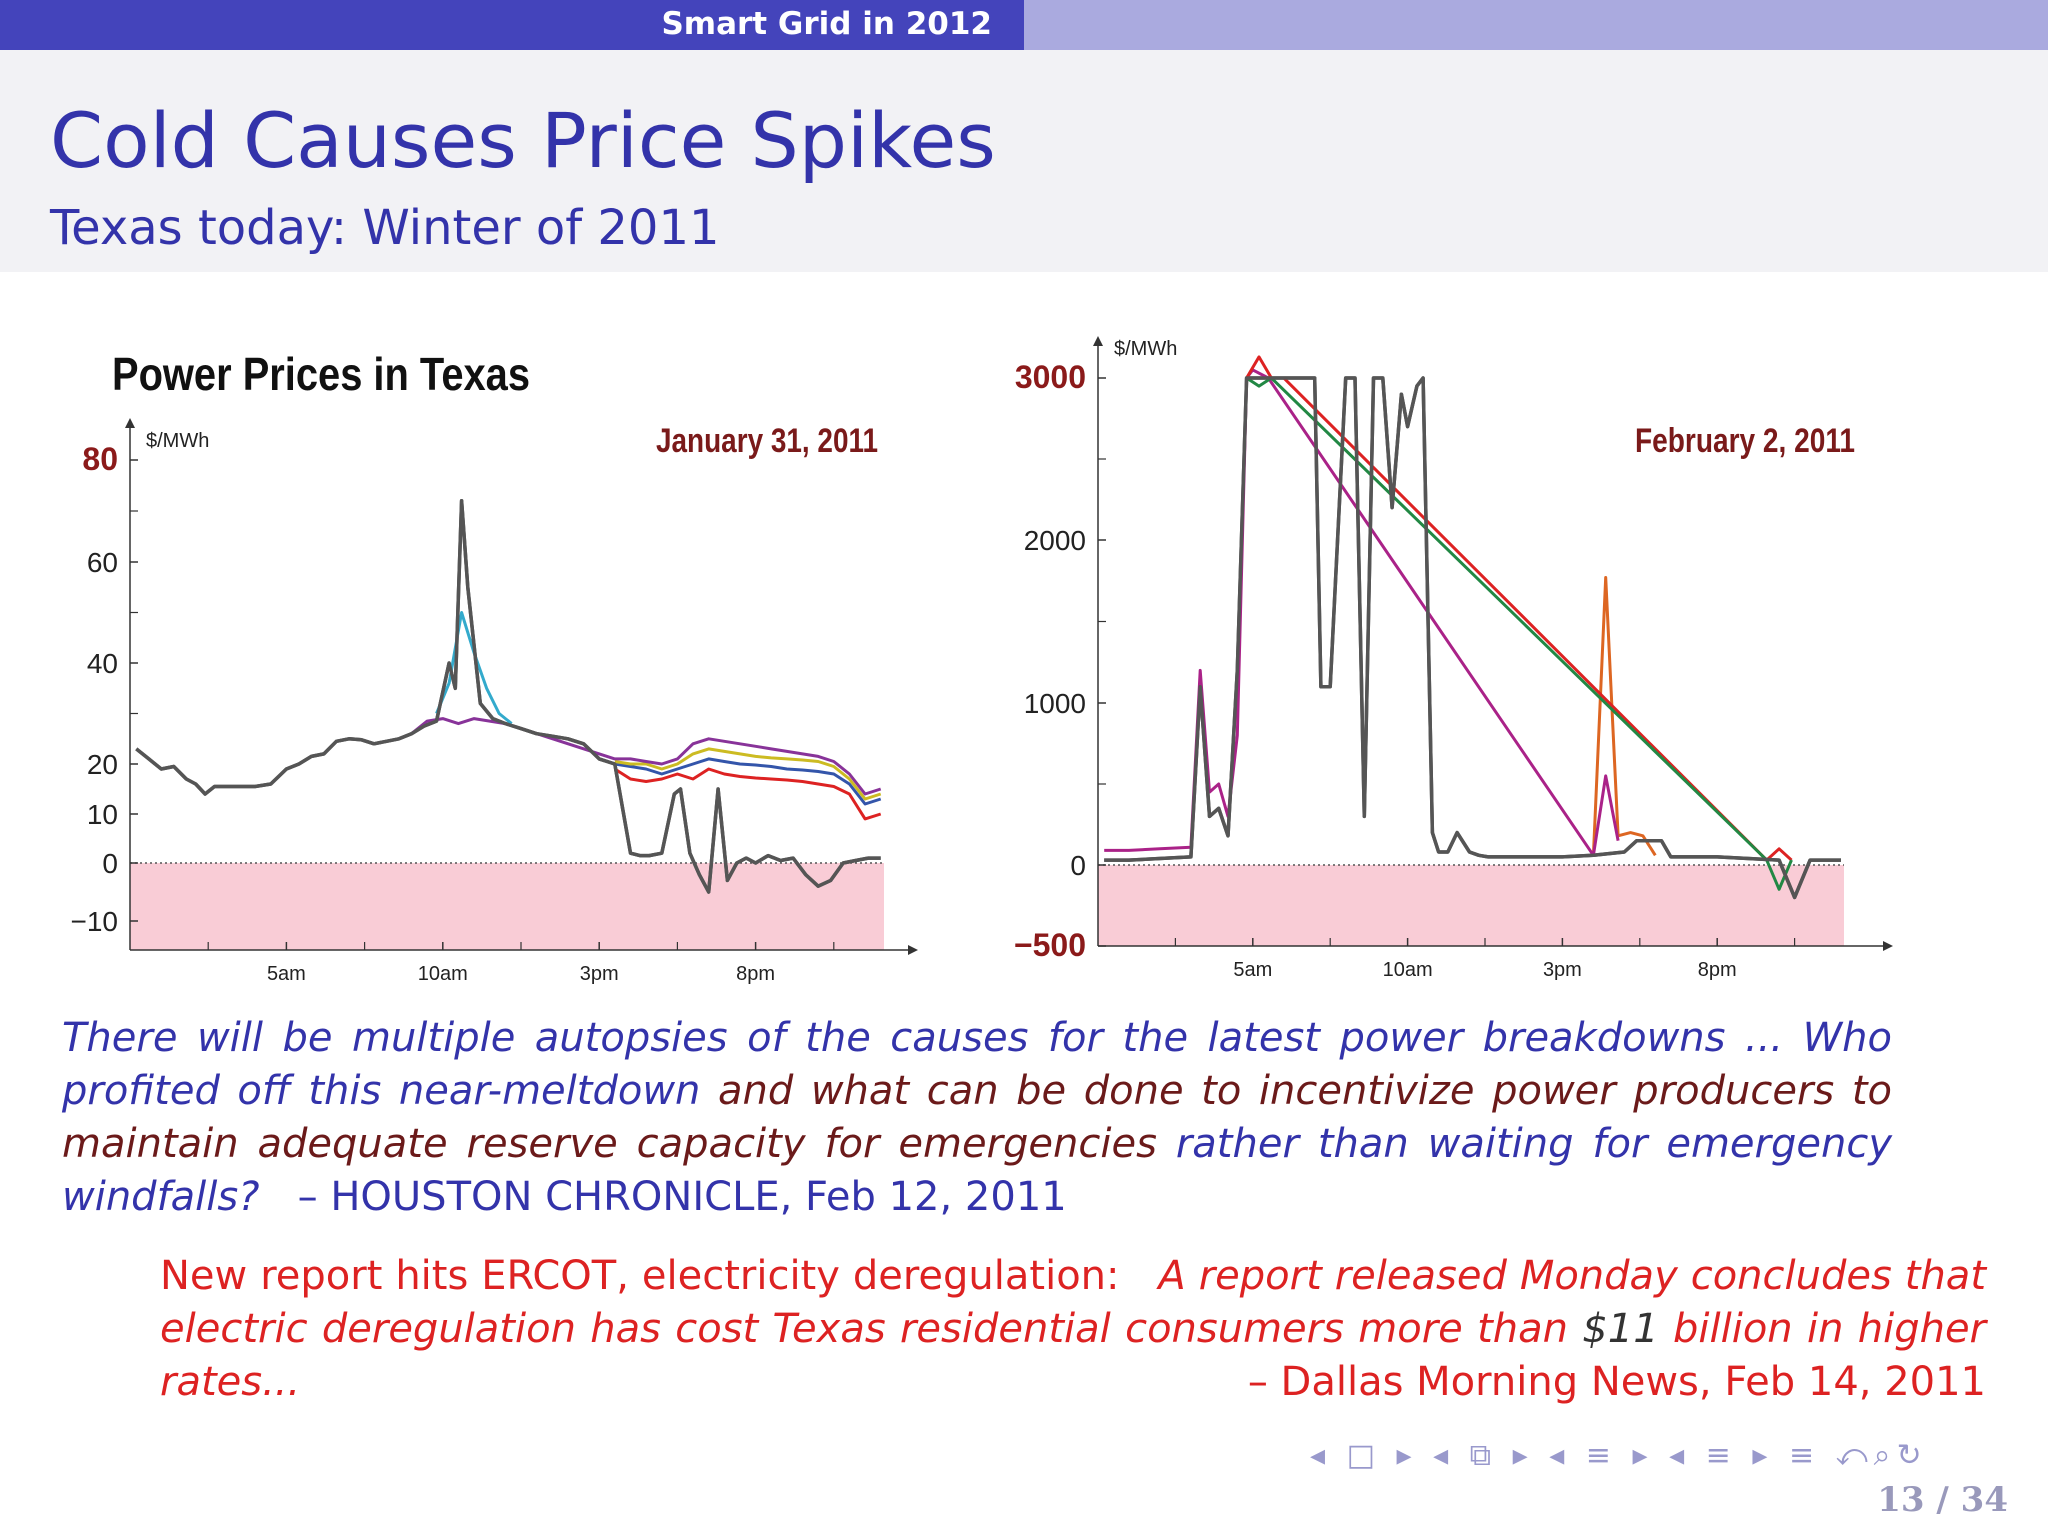  What do you see at coordinates (95, 921) in the screenshot?
I see `y-tick-label: −10` at bounding box center [95, 921].